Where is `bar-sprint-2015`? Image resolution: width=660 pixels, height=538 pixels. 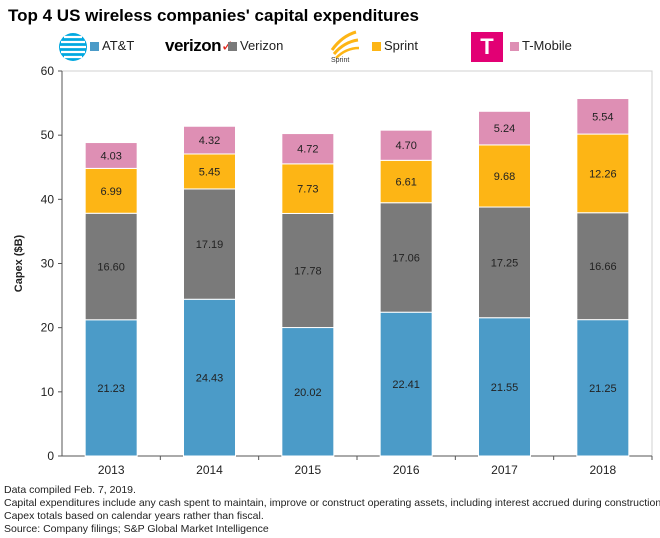 bar-sprint-2015 is located at coordinates (308, 188).